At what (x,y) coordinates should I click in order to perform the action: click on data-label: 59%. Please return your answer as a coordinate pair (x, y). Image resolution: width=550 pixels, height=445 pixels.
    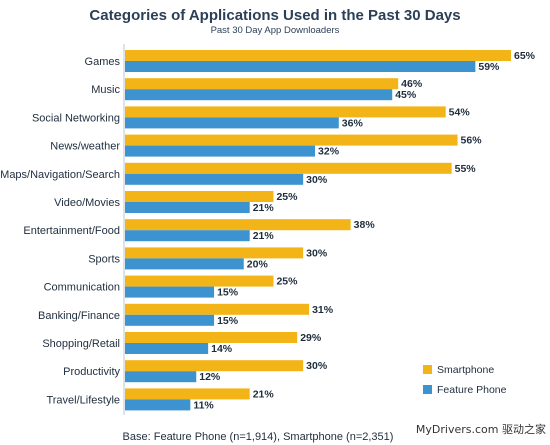
    Looking at the image, I should click on (489, 67).